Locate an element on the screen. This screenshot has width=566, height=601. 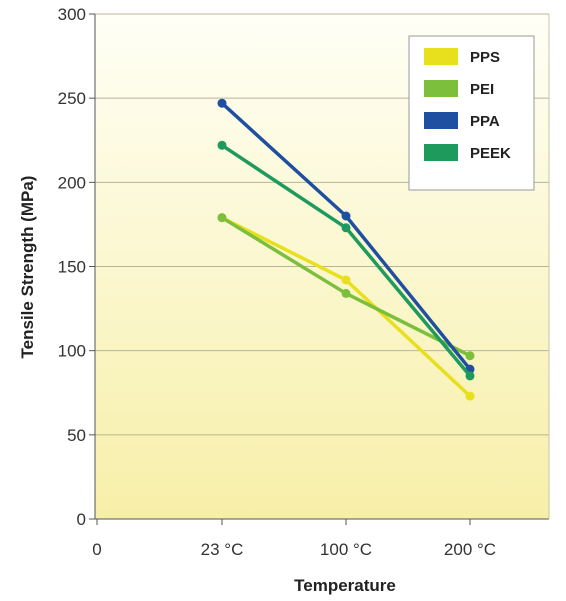
y-axis-ticks: 0 50 100 150 200 250 300 is located at coordinates (76, 267).